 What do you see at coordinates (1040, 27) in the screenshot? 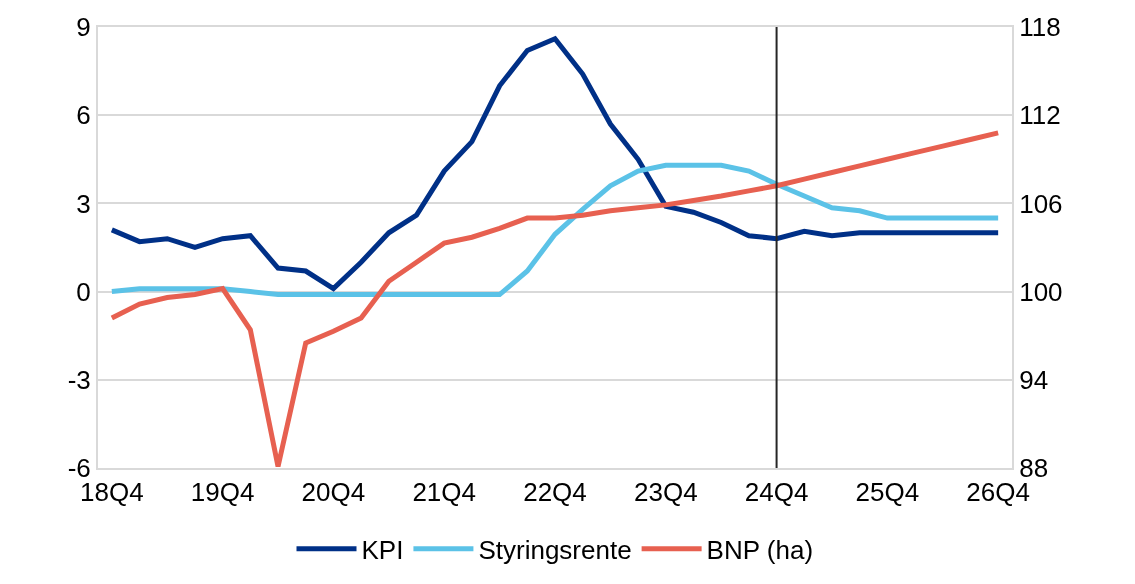
I see `y2-tick-label: 118` at bounding box center [1040, 27].